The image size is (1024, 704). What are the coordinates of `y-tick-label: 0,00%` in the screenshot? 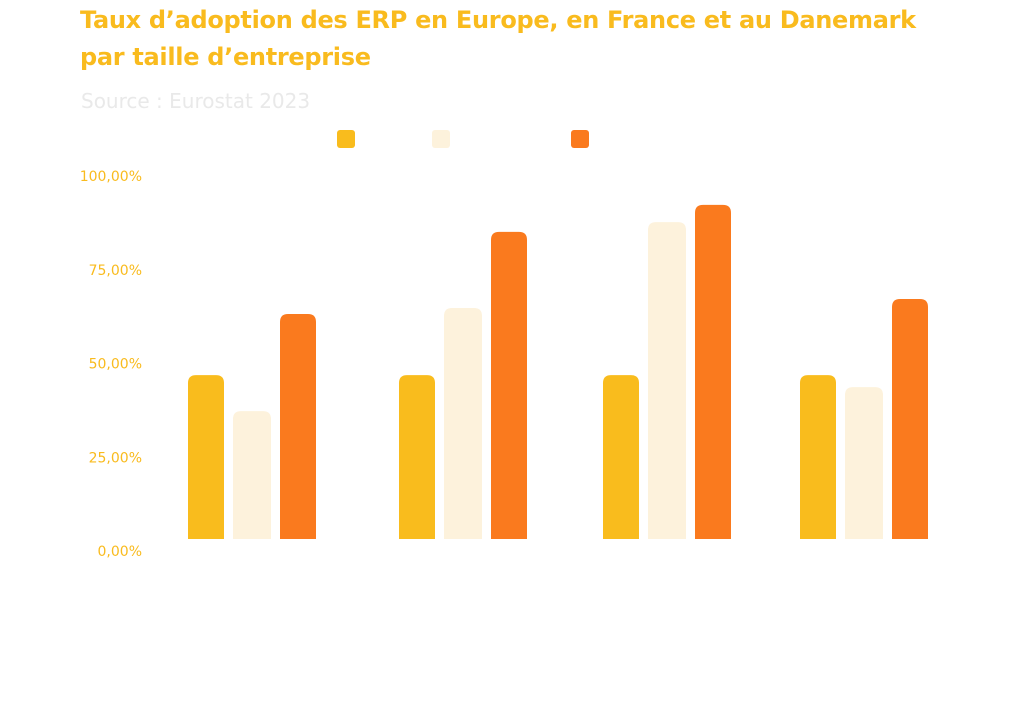 It's located at (120, 552).